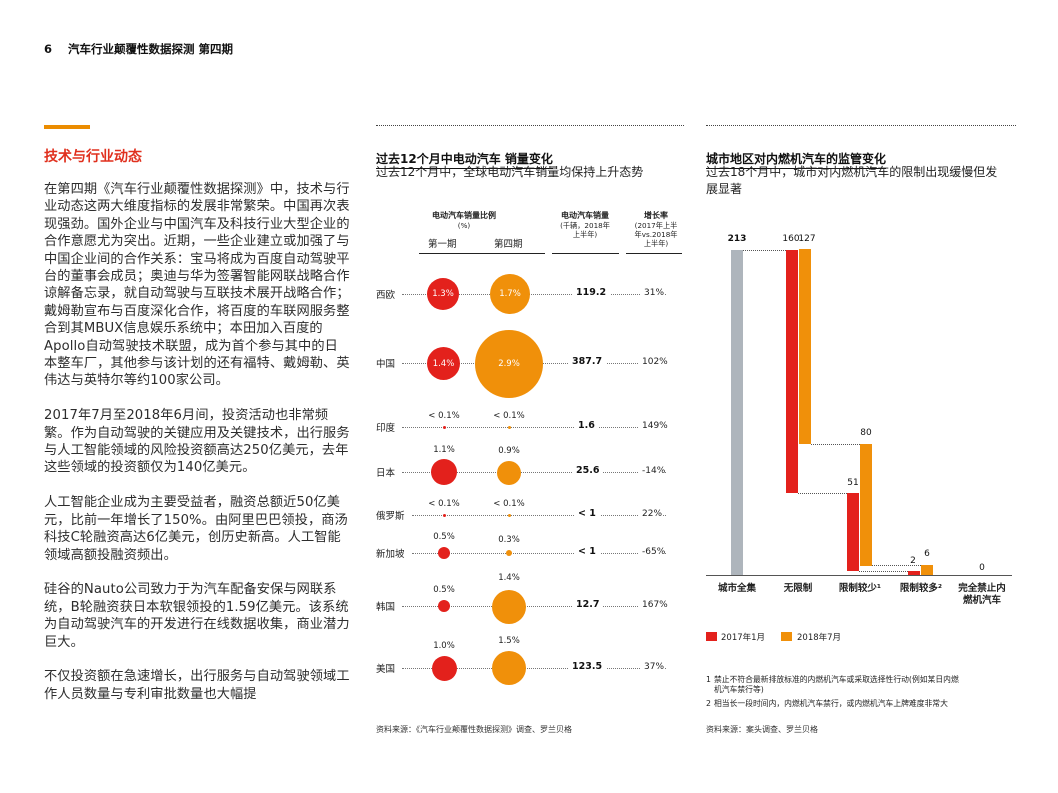 The width and height of the screenshot is (1058, 793). What do you see at coordinates (866, 433) in the screenshot?
I see `value-few-2018: 80` at bounding box center [866, 433].